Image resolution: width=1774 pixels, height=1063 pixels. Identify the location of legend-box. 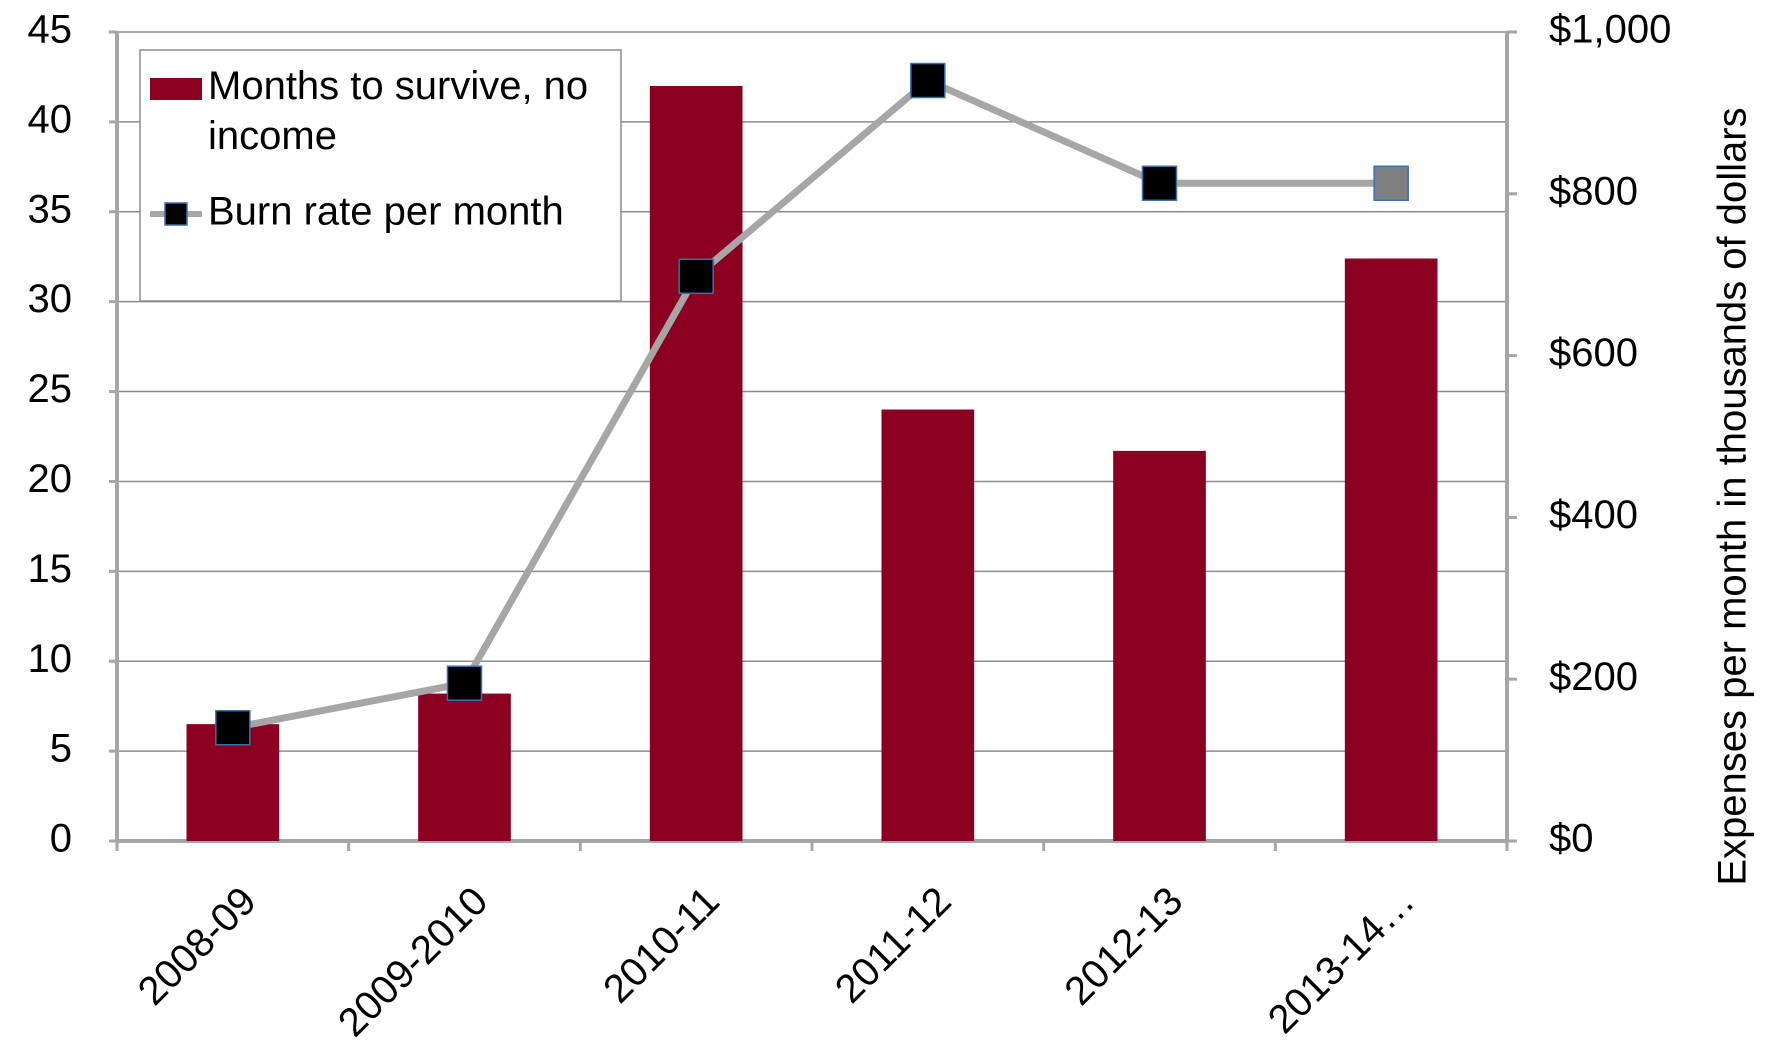
(380, 175).